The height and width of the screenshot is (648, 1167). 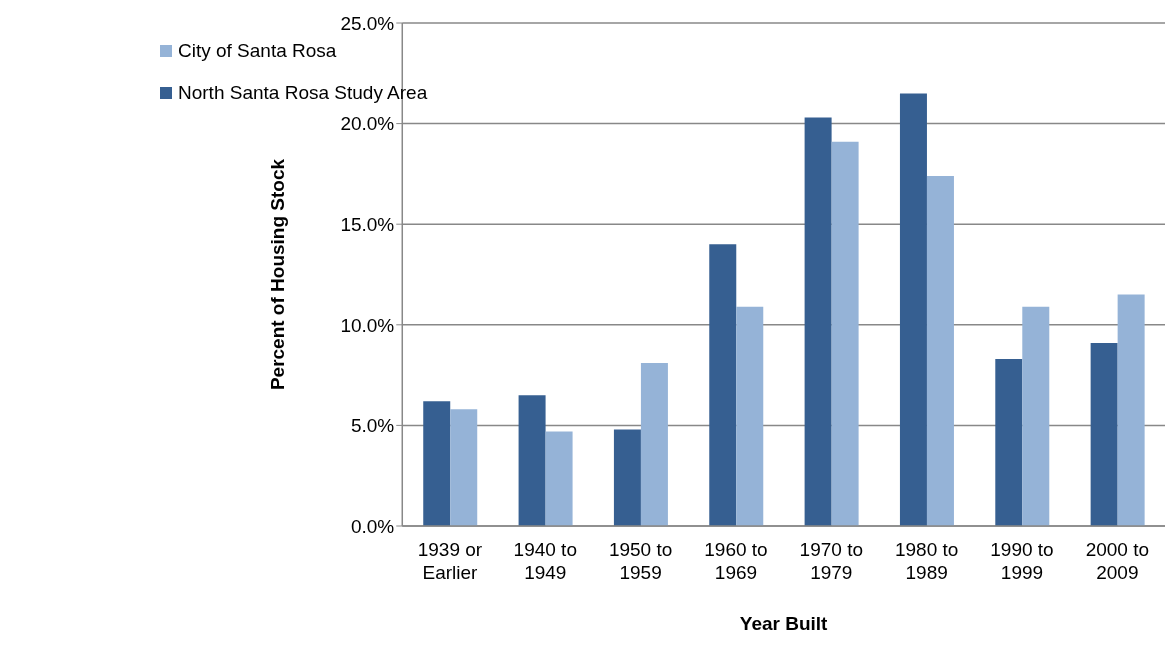 I want to click on y-tick-label: 25.0%, so click(x=367, y=23).